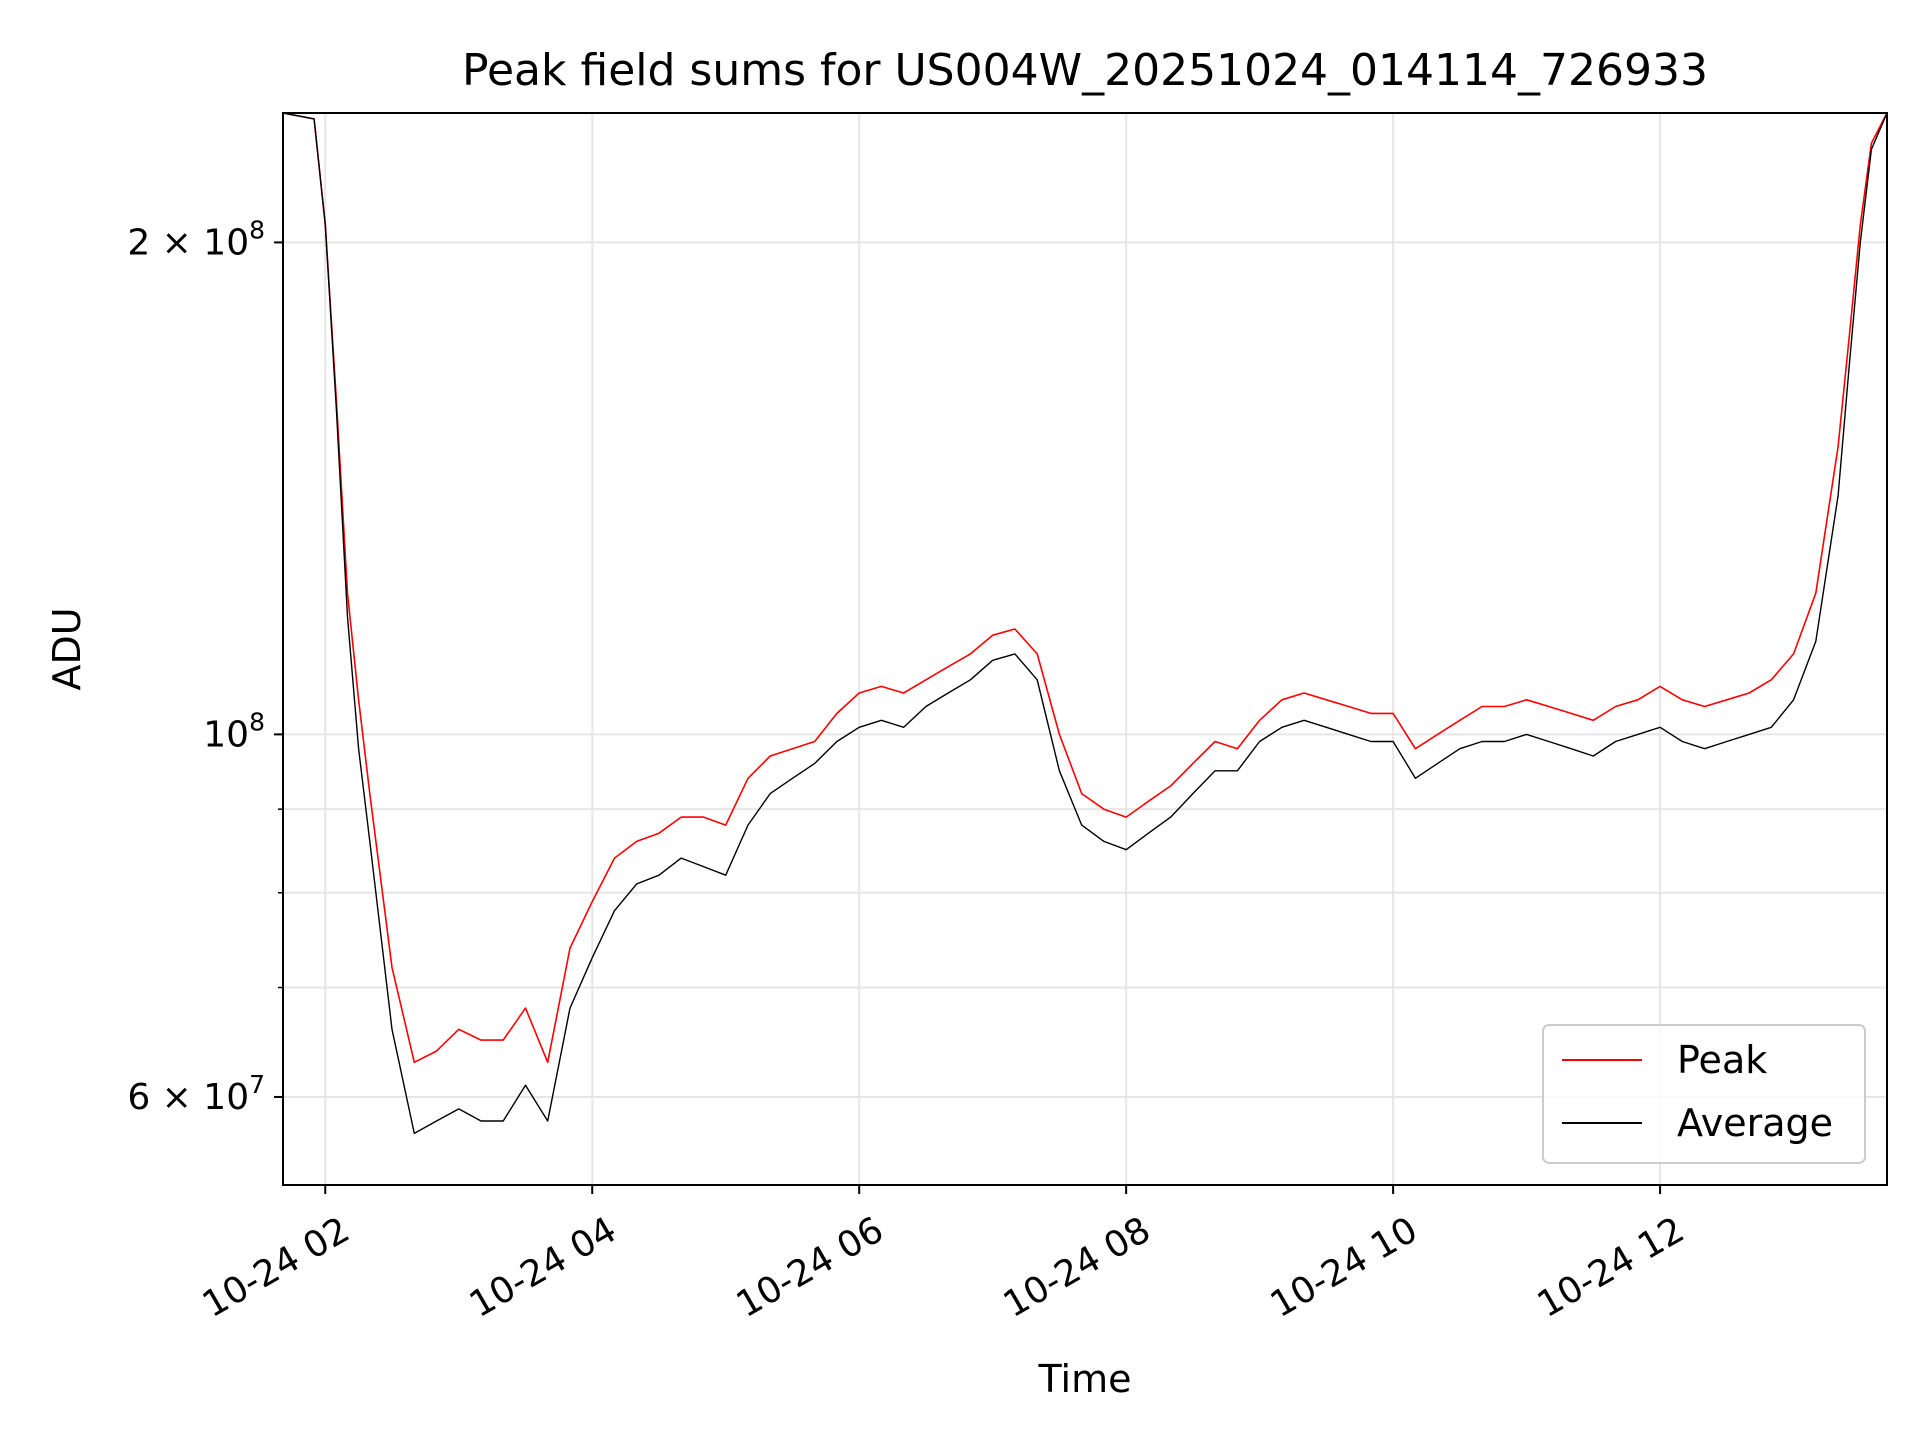 Image resolution: width=1920 pixels, height=1444 pixels. I want to click on legend: Peak Average, so click(1704, 1094).